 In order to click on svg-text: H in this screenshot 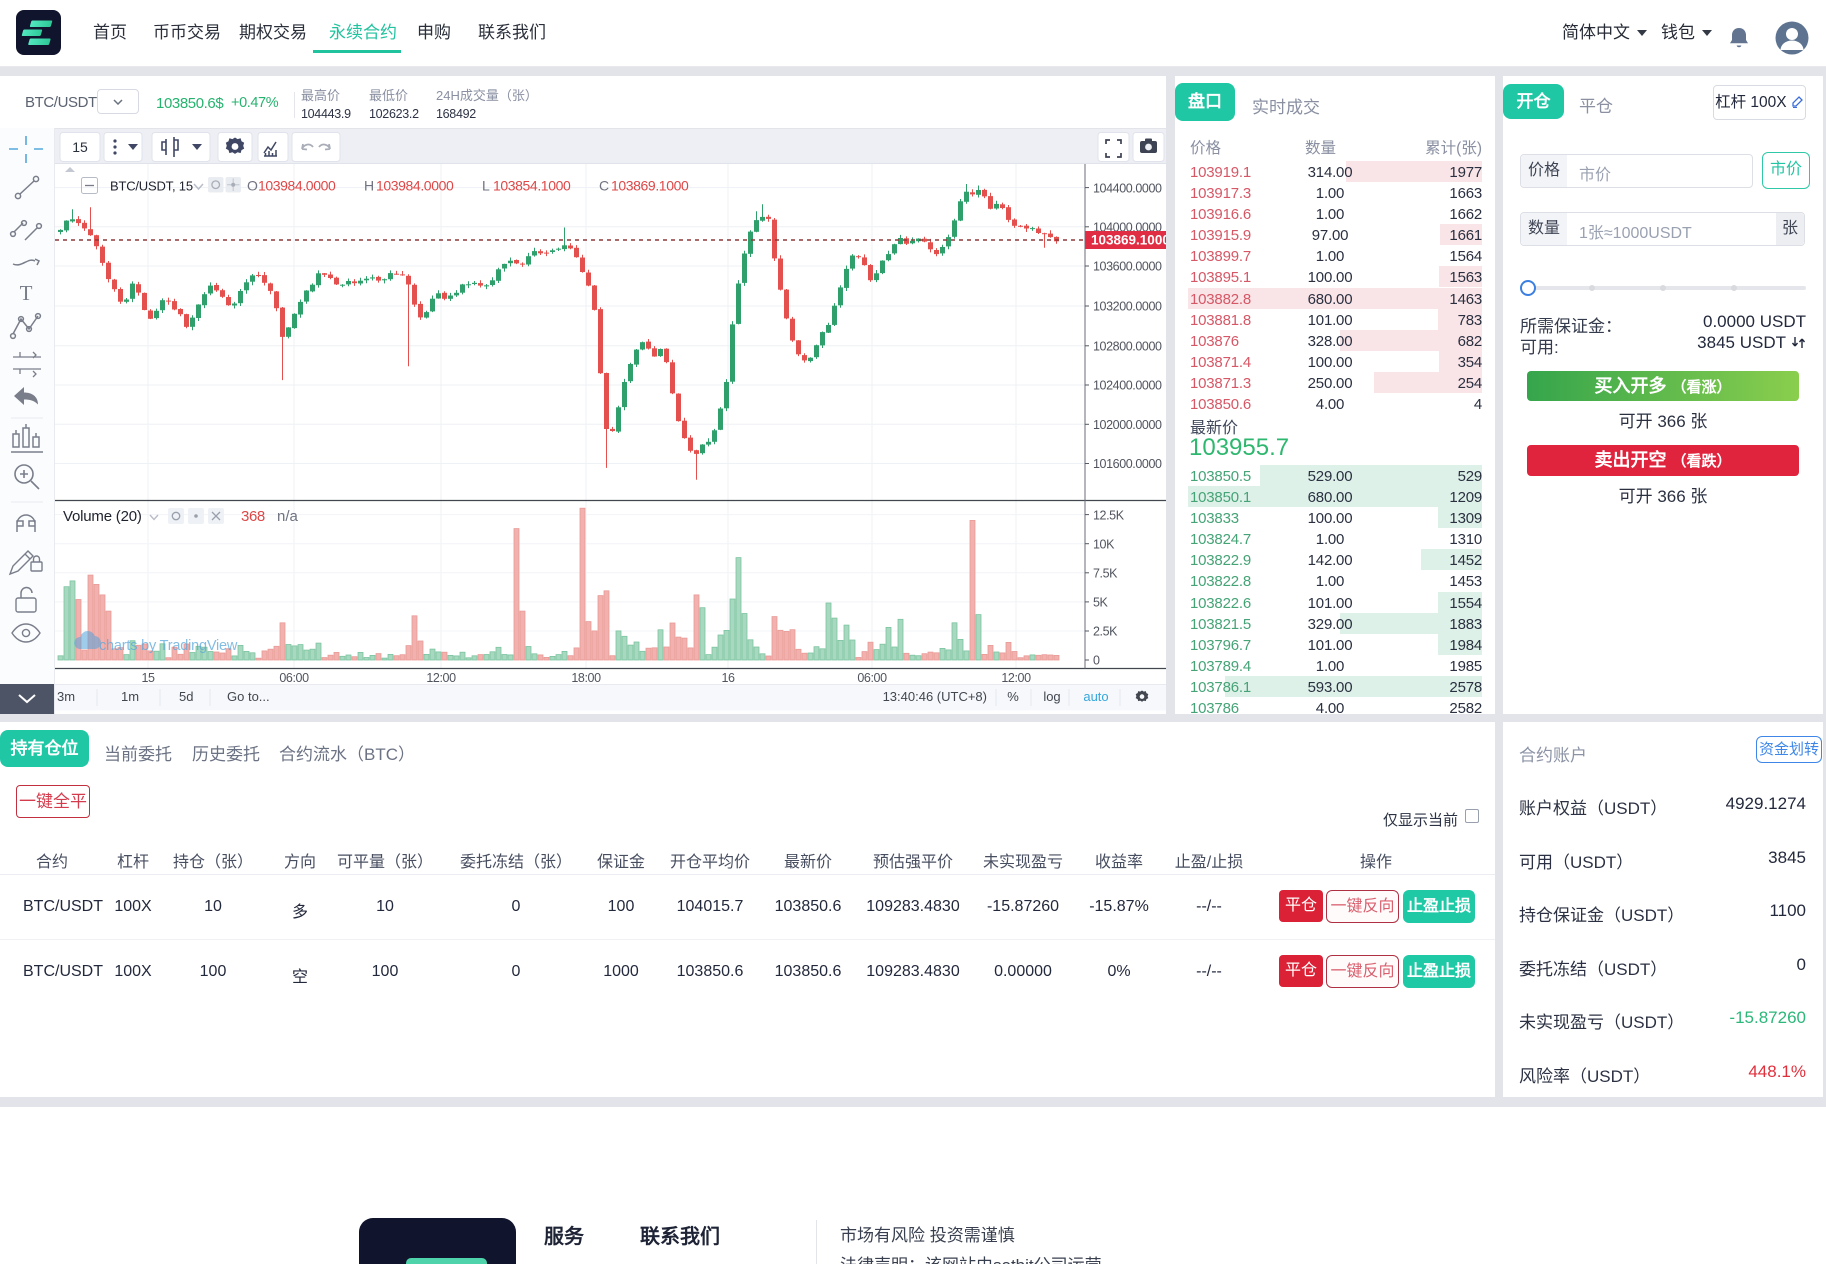, I will do `click(369, 186)`.